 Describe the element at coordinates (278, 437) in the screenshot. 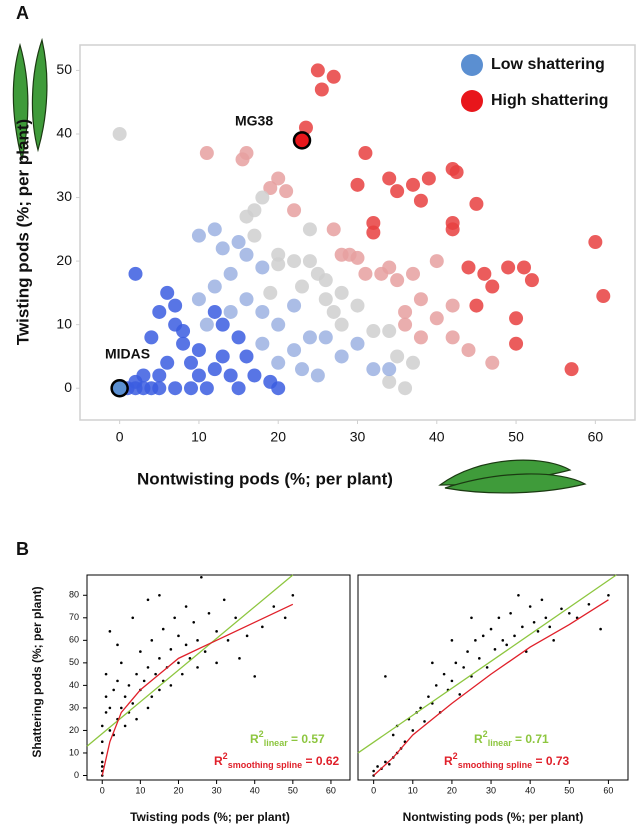

I see `x-tick-label: 20` at that location.